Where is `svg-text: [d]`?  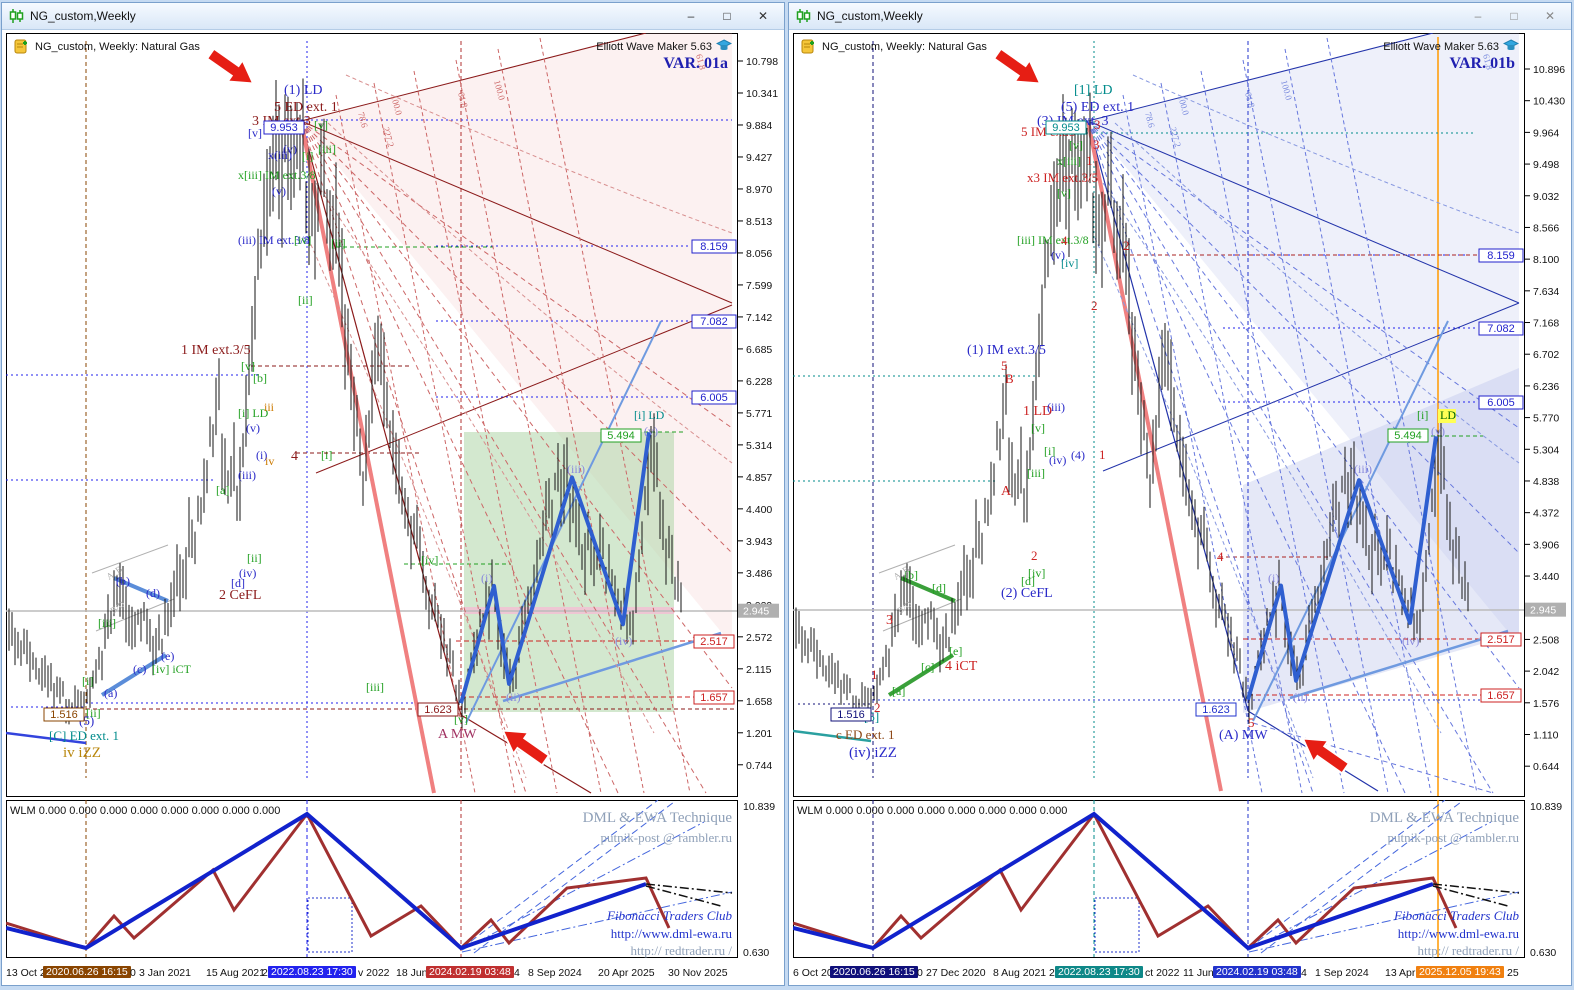
svg-text: [d] is located at coordinates (238, 583).